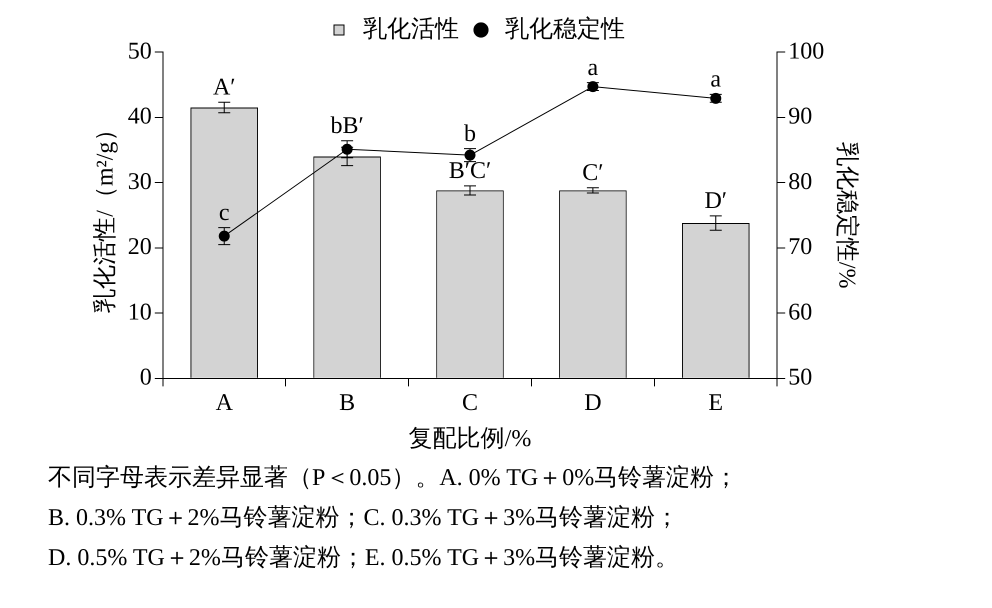 This screenshot has width=992, height=608. Describe the element at coordinates (800, 181) in the screenshot. I see `y2-tick-label: 80` at that location.